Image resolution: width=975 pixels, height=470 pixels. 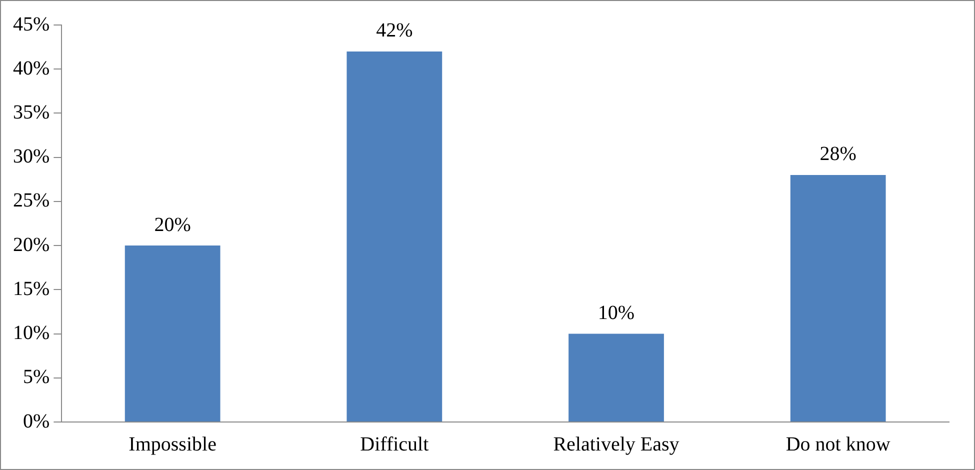 I want to click on data-label: 10%, so click(x=616, y=313).